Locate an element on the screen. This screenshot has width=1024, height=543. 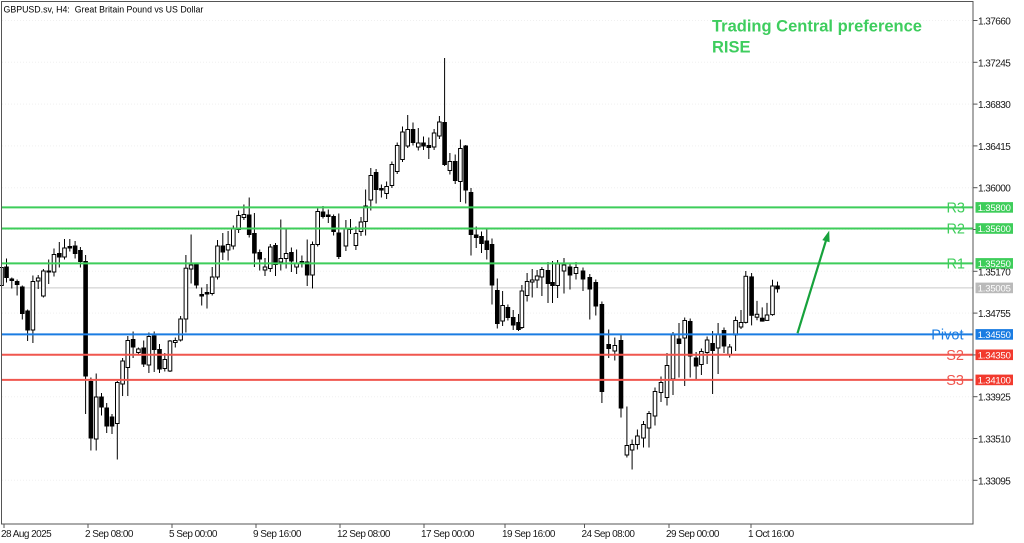
svg-text: R1 is located at coordinates (955, 264).